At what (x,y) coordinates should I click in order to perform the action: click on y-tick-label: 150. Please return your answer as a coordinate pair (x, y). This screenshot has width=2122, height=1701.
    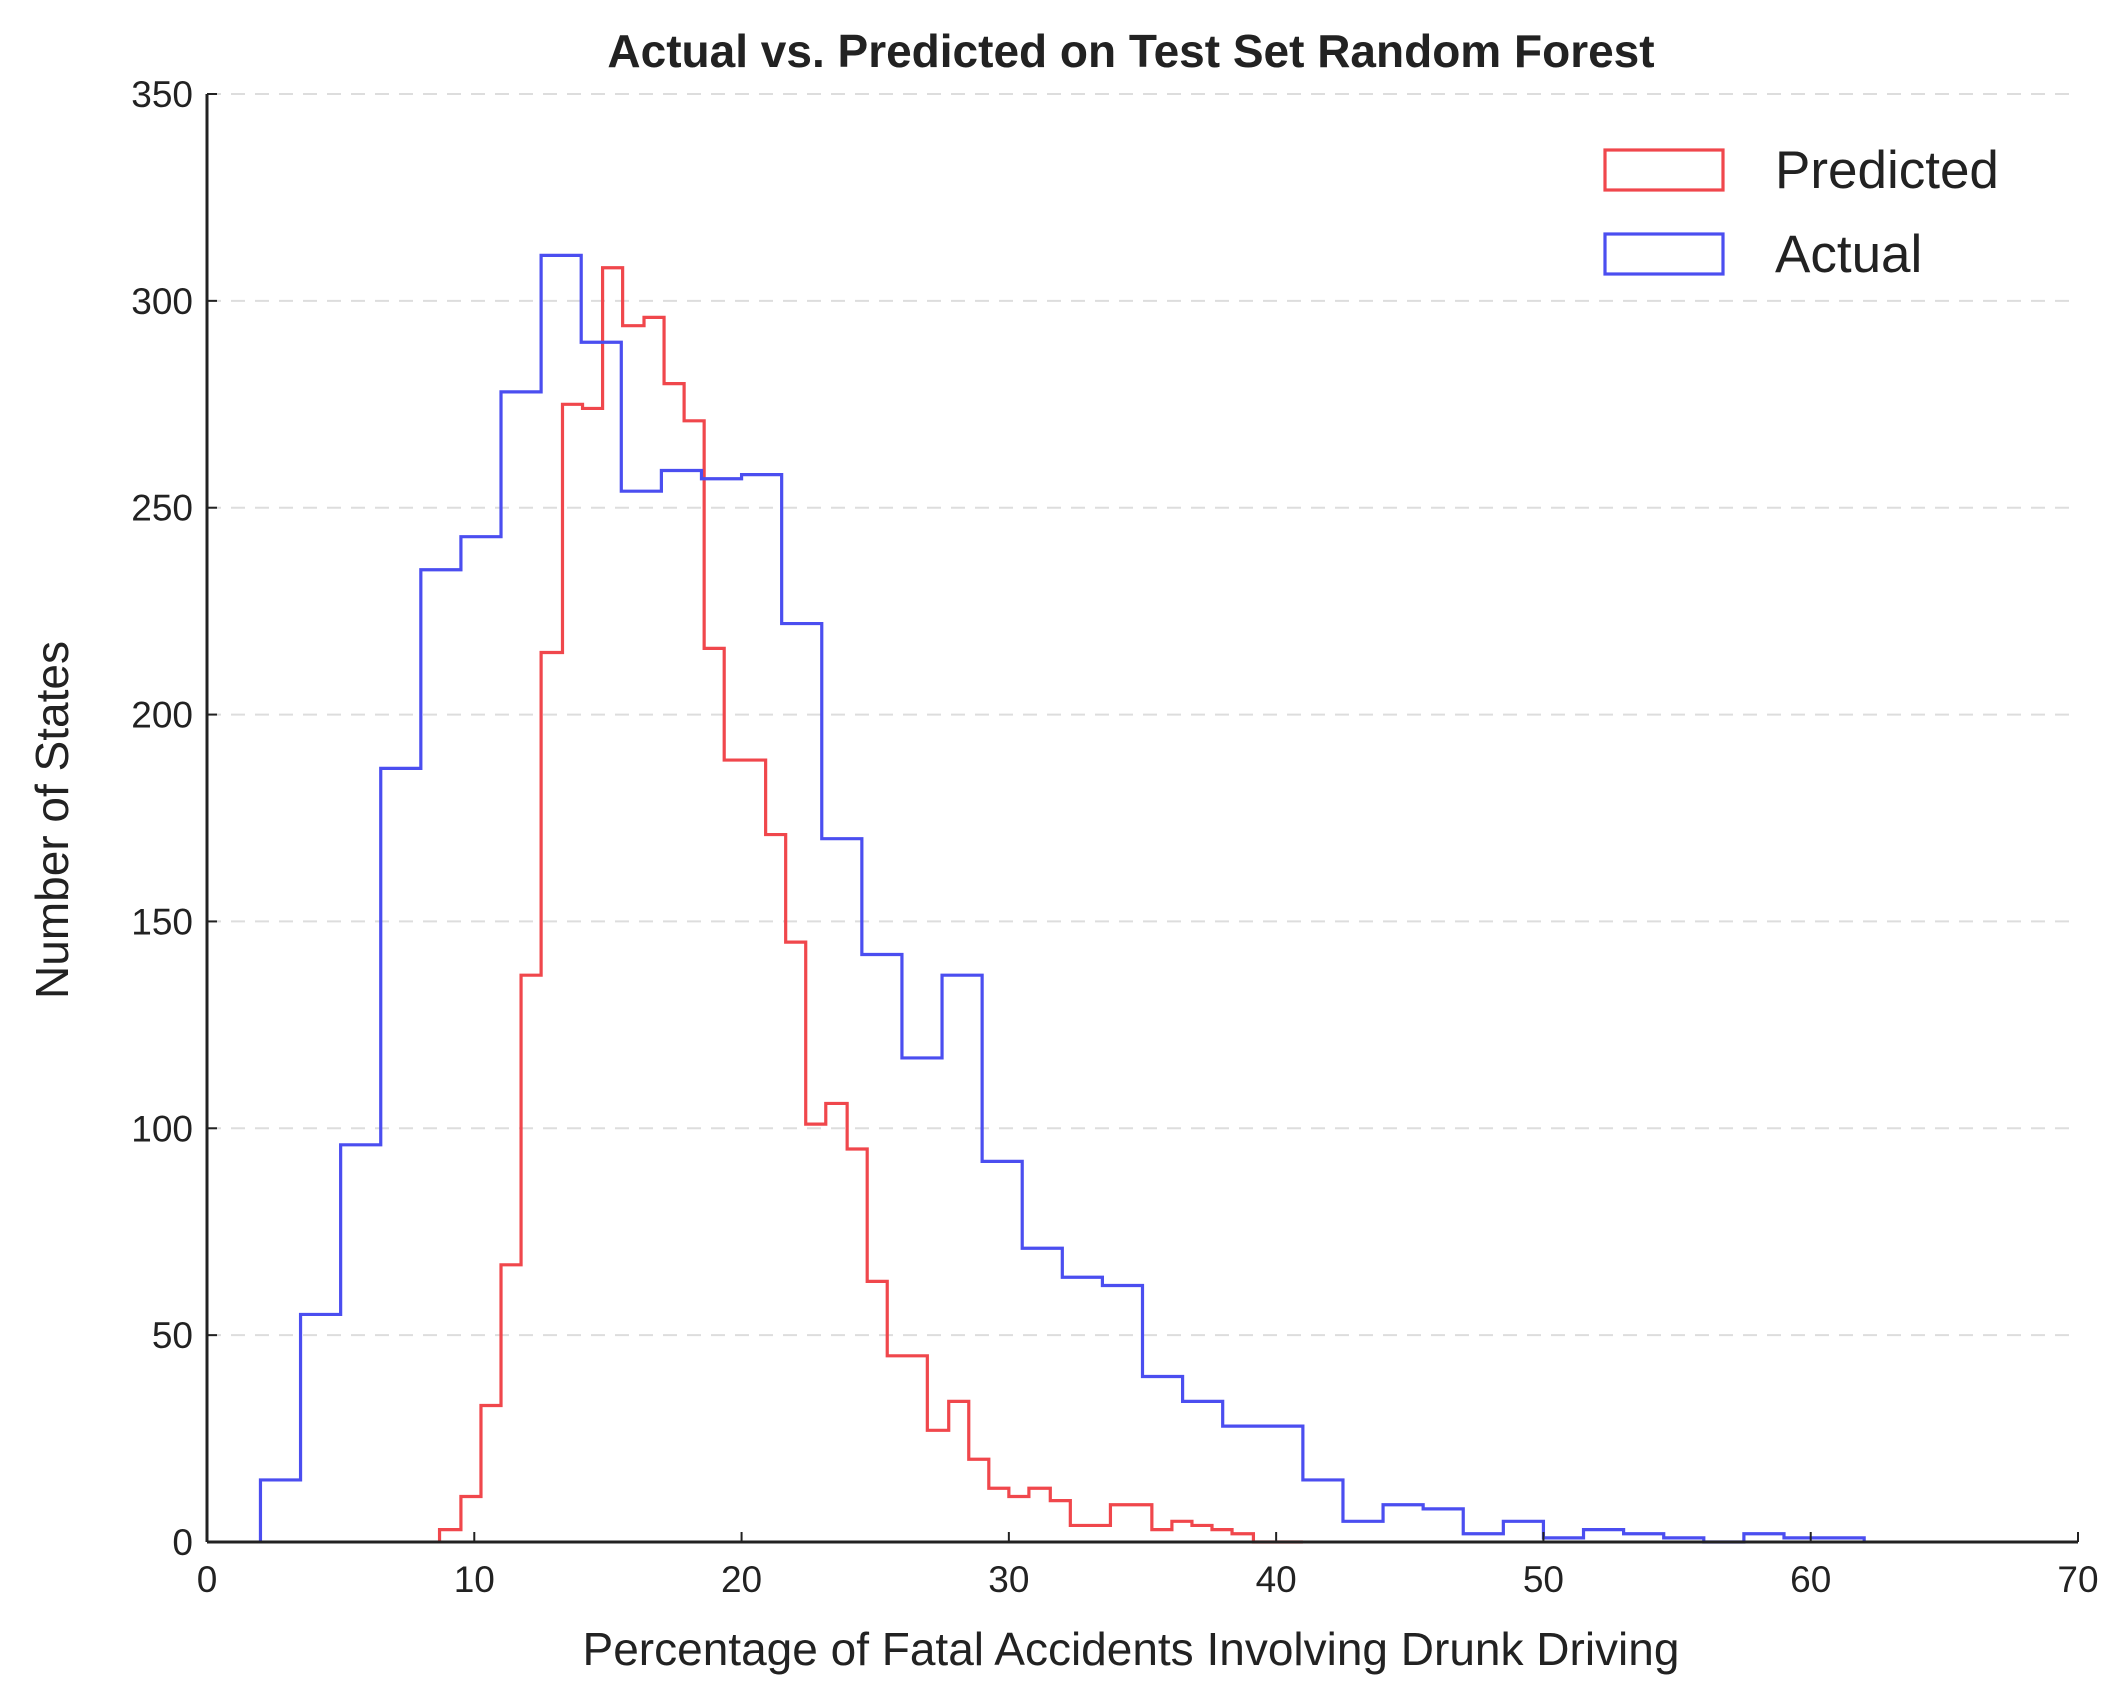
    Looking at the image, I should click on (162, 921).